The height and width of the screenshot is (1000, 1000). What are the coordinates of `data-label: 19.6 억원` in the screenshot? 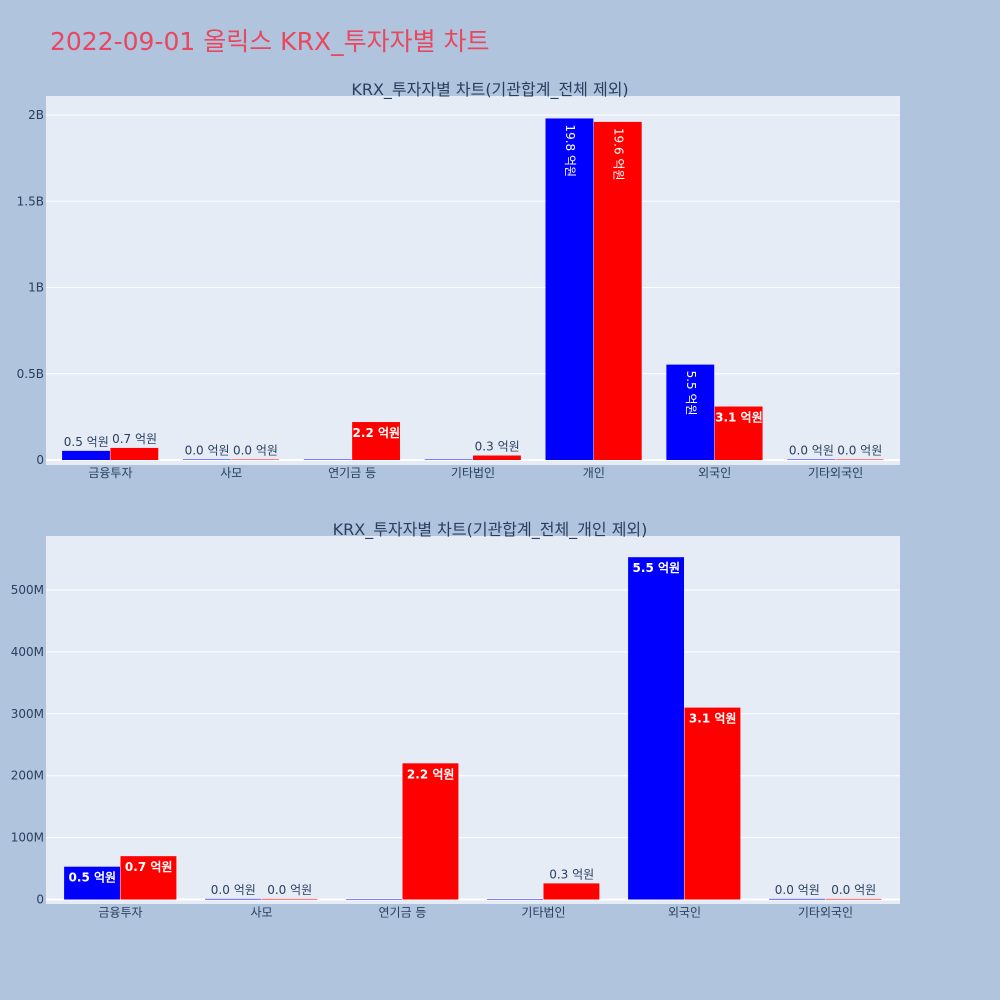 It's located at (619, 154).